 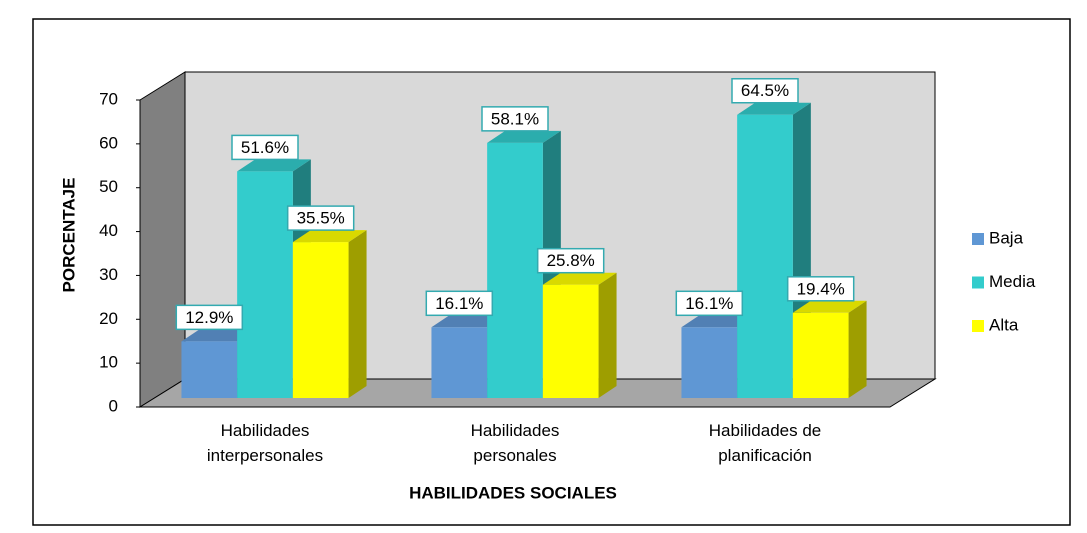 I want to click on y-tick-label: 60, so click(x=108, y=142).